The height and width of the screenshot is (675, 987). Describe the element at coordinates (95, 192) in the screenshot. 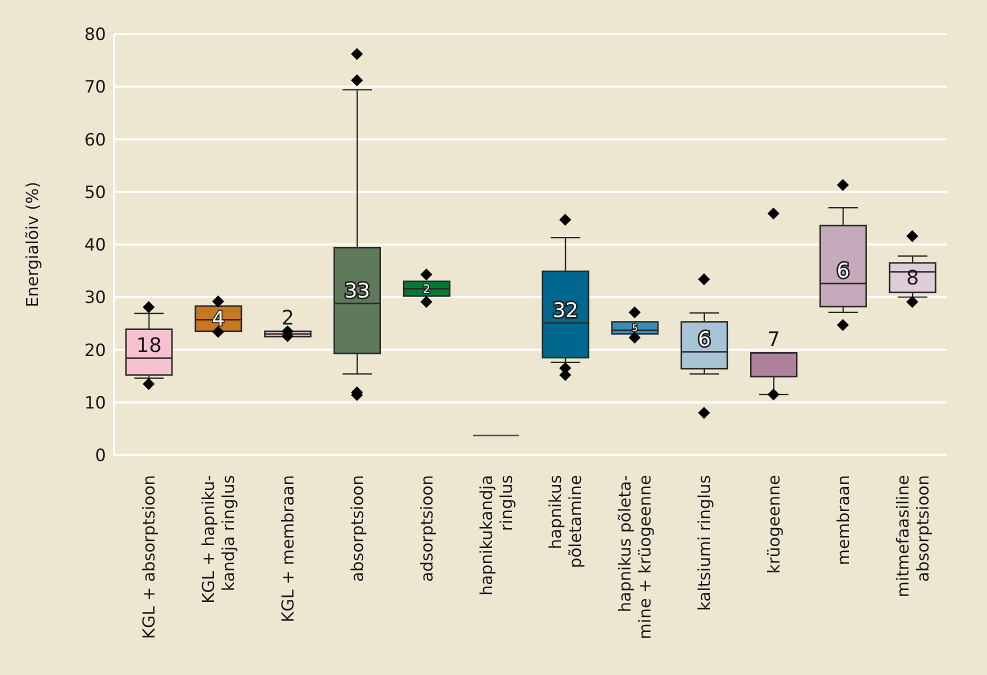

I see `y-tick-label: 50` at that location.